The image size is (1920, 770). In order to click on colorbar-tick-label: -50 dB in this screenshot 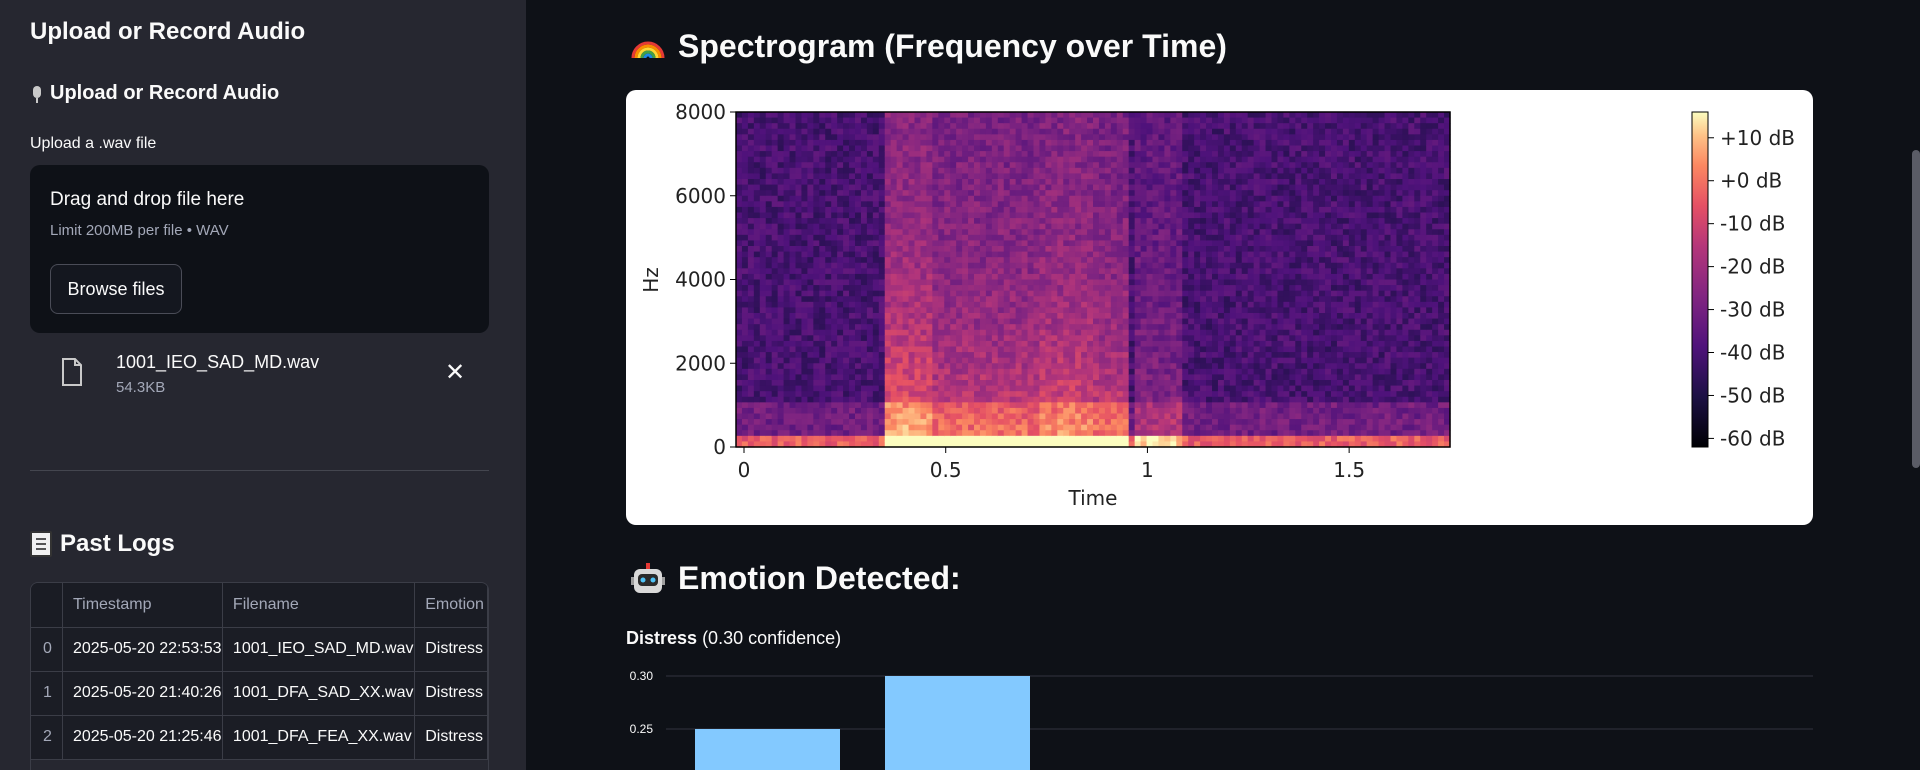, I will do `click(1752, 395)`.